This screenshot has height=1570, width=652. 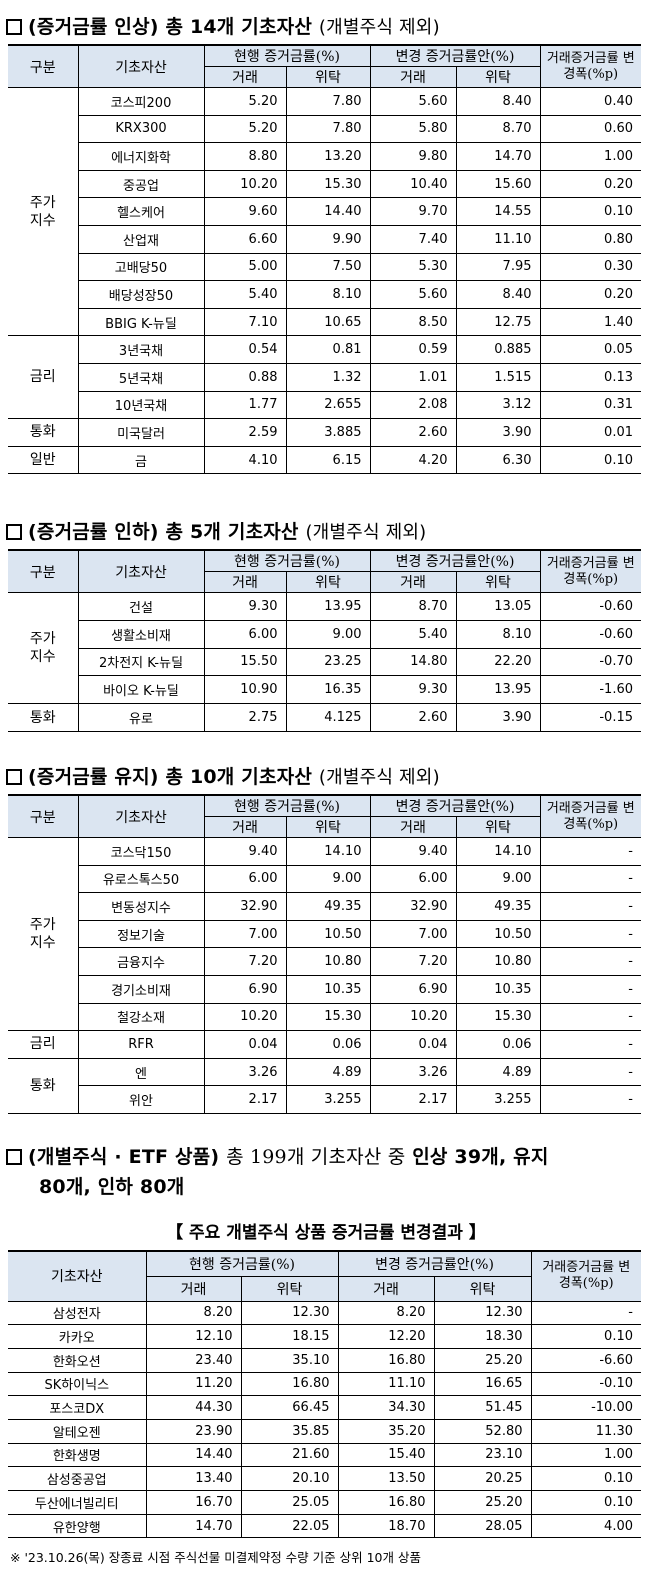 What do you see at coordinates (328, 1072) in the screenshot?
I see `cur-trust-cell: 4.89` at bounding box center [328, 1072].